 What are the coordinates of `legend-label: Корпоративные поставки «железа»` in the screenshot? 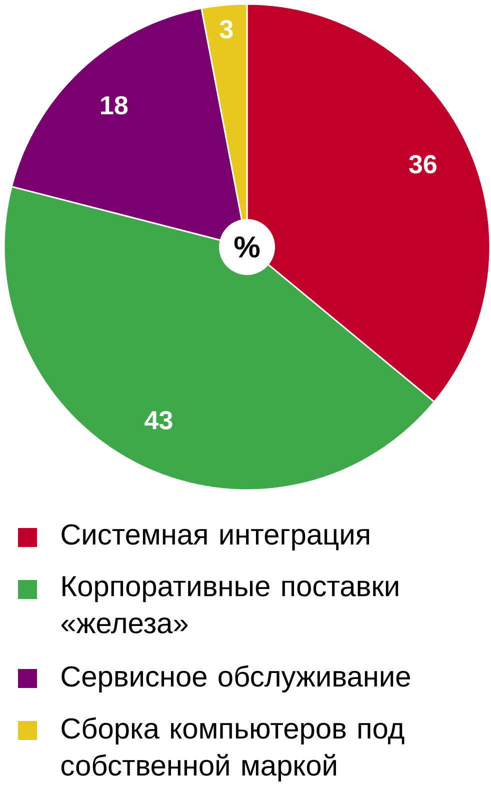 It's located at (230, 605).